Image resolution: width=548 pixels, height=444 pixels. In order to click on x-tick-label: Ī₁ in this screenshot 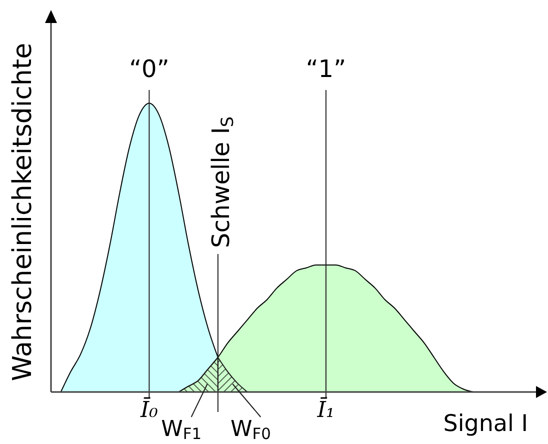, I will do `click(325, 410)`.